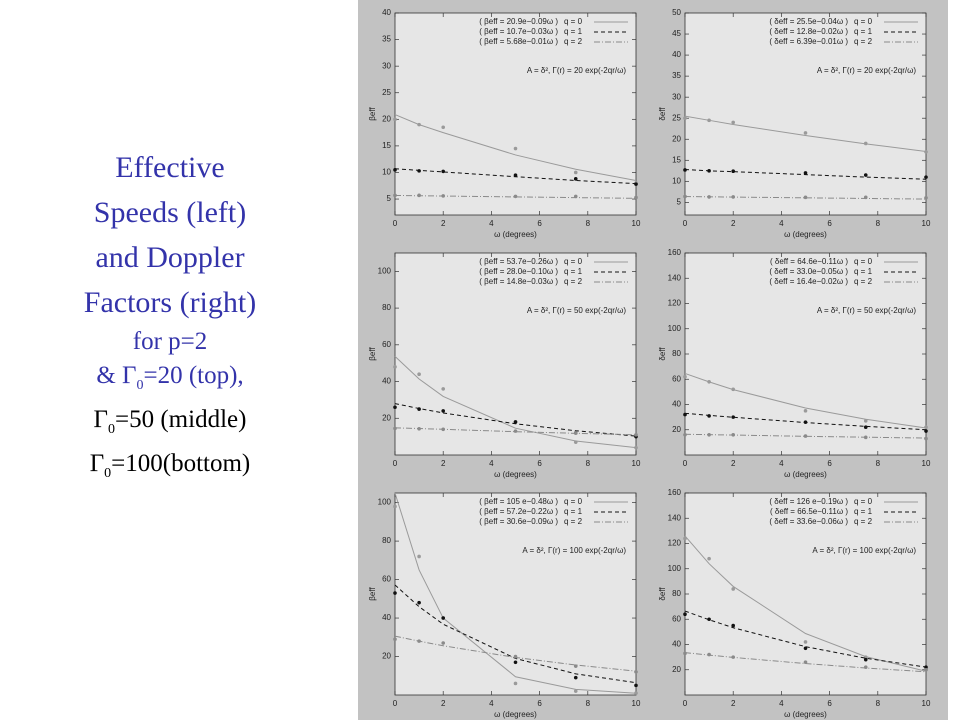 Image resolution: width=960 pixels, height=720 pixels. I want to click on gamma-post: =50 (middle), so click(181, 419).